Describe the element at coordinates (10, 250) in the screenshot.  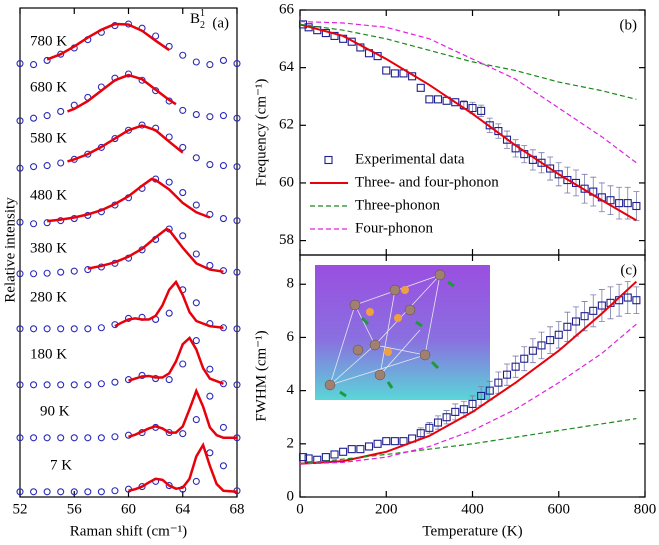
I see `y-axis-label: Relative intensity` at that location.